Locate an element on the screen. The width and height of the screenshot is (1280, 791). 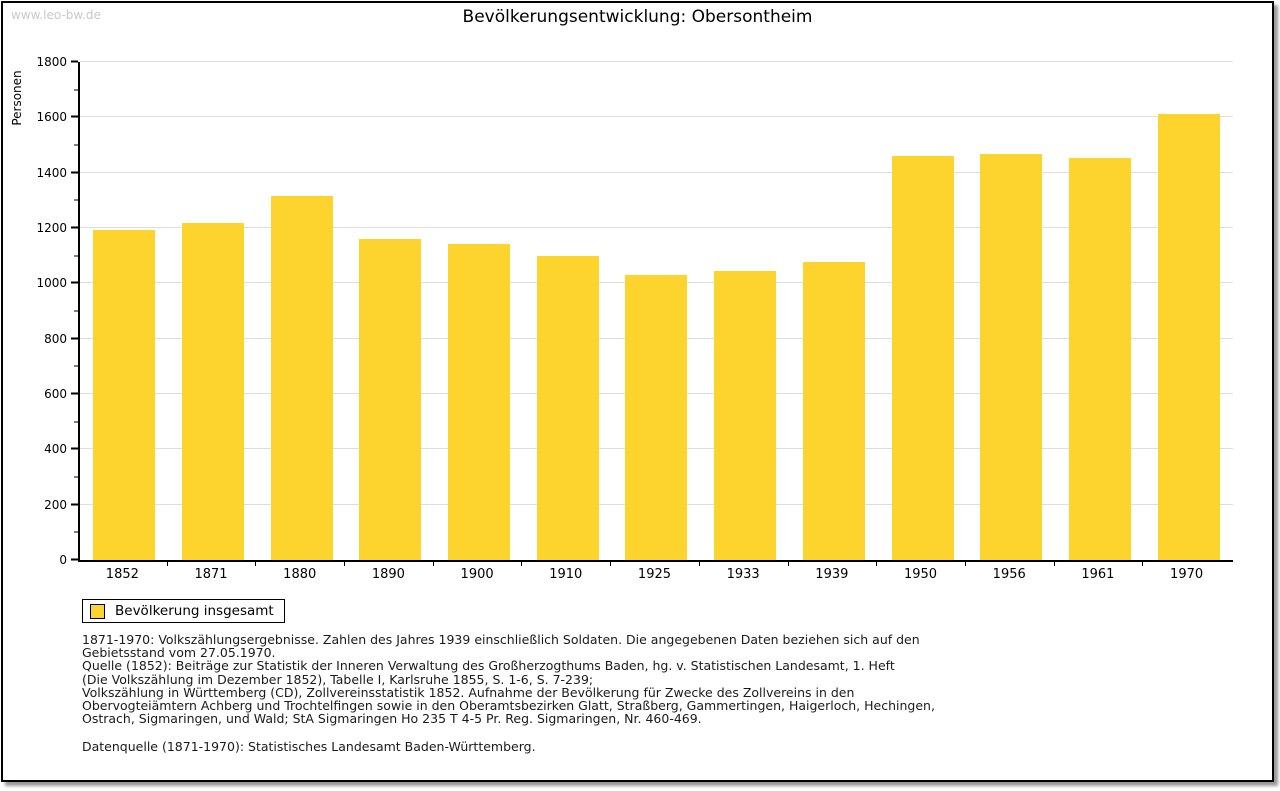
y-tick-label: 1800 is located at coordinates (51, 62).